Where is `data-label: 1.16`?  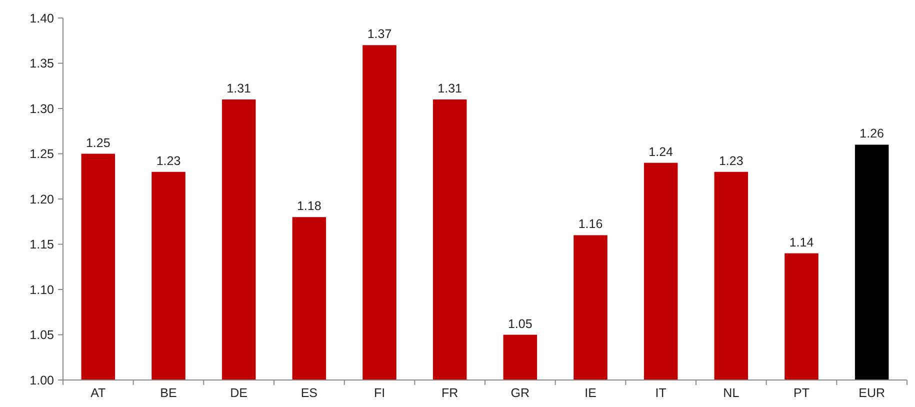 data-label: 1.16 is located at coordinates (590, 224).